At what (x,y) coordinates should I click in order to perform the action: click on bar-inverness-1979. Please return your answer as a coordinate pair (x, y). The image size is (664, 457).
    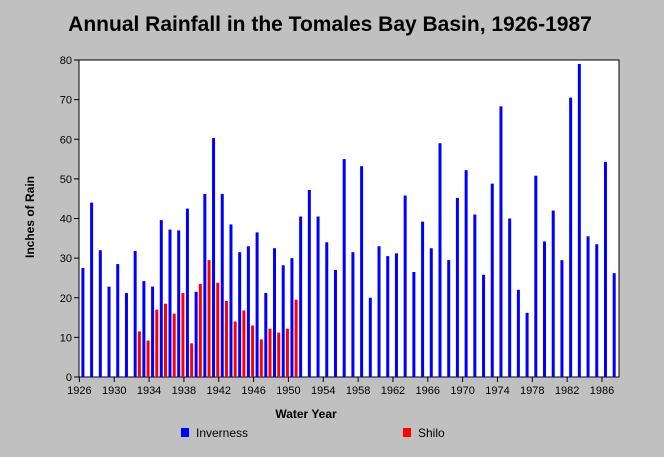
    Looking at the image, I should click on (545, 309).